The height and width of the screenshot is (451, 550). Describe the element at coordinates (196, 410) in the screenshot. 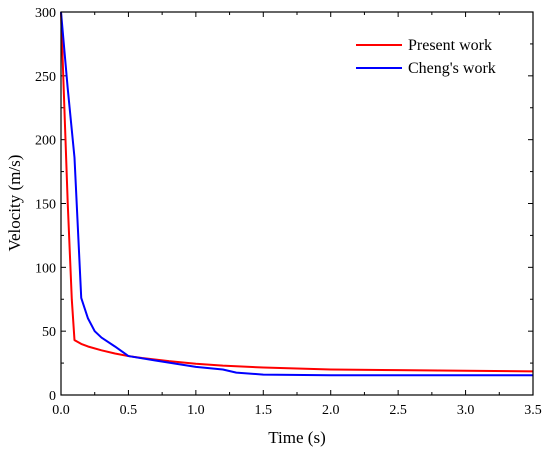

I see `x-tick-label: 1.0` at that location.